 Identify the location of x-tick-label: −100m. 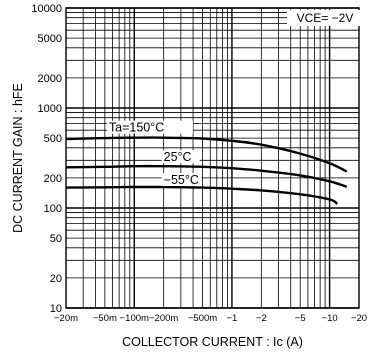
(134, 318).